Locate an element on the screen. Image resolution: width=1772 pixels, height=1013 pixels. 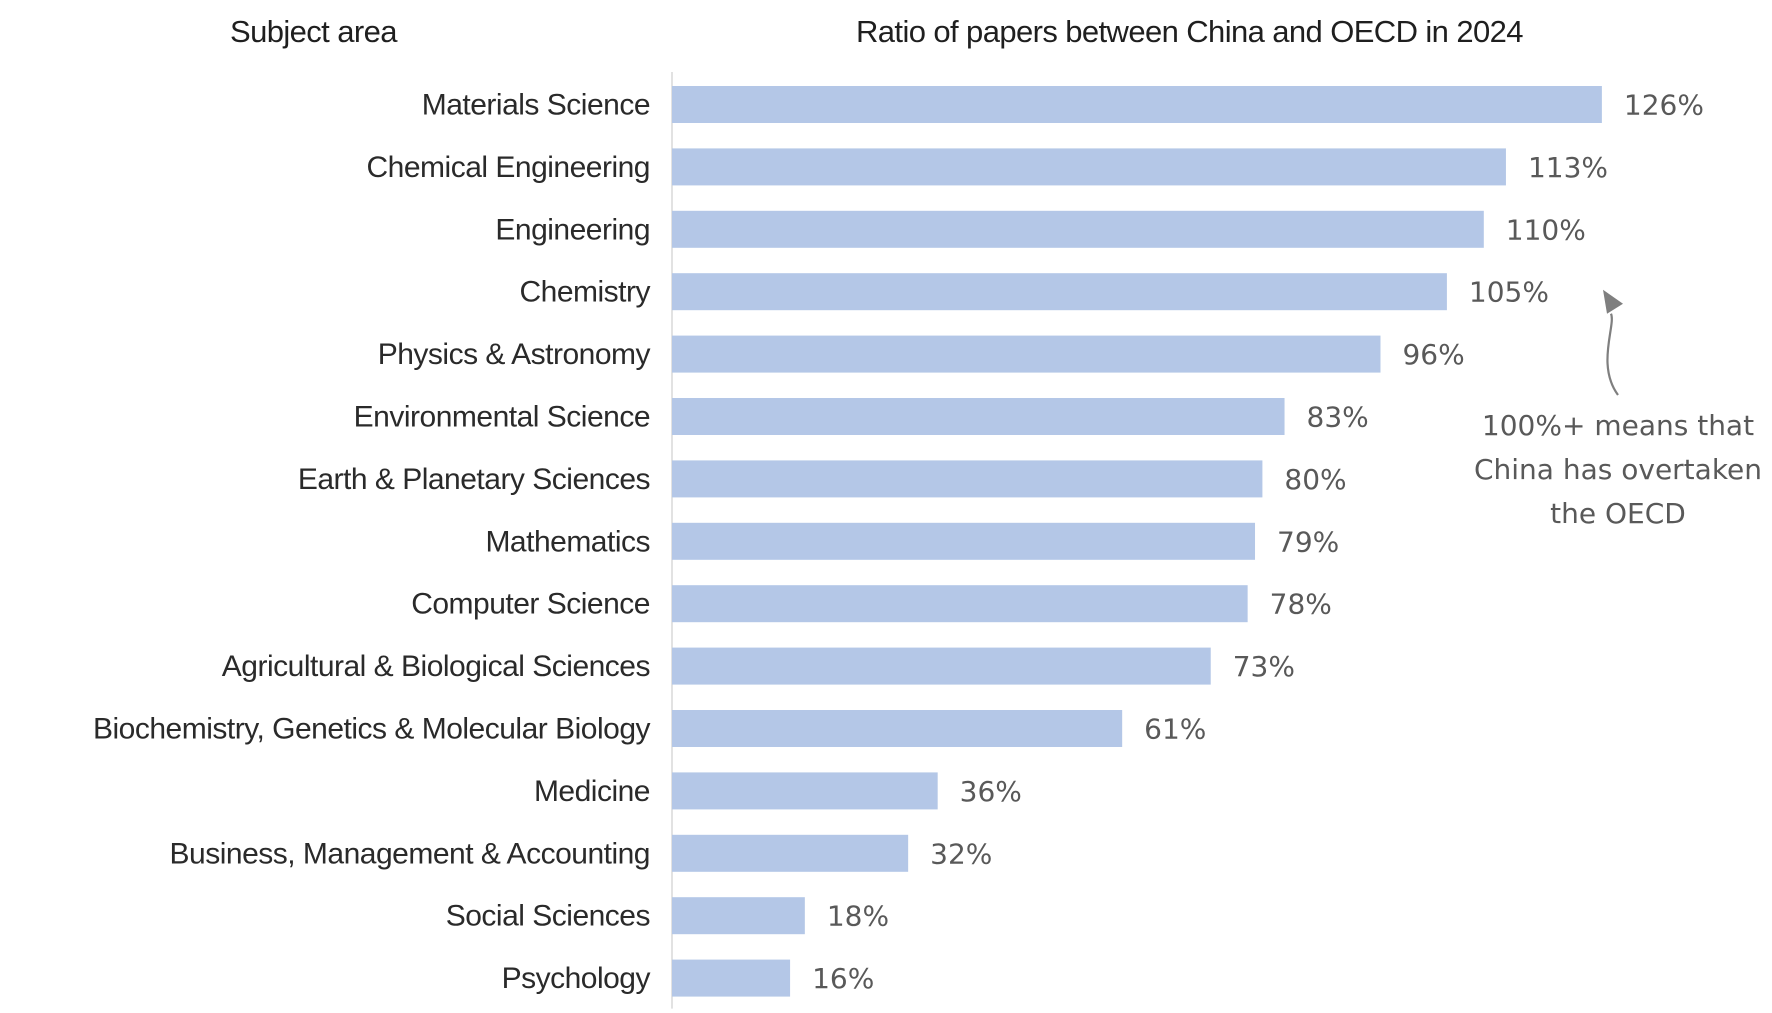
annotation-arrow is located at coordinates (1612, 354).